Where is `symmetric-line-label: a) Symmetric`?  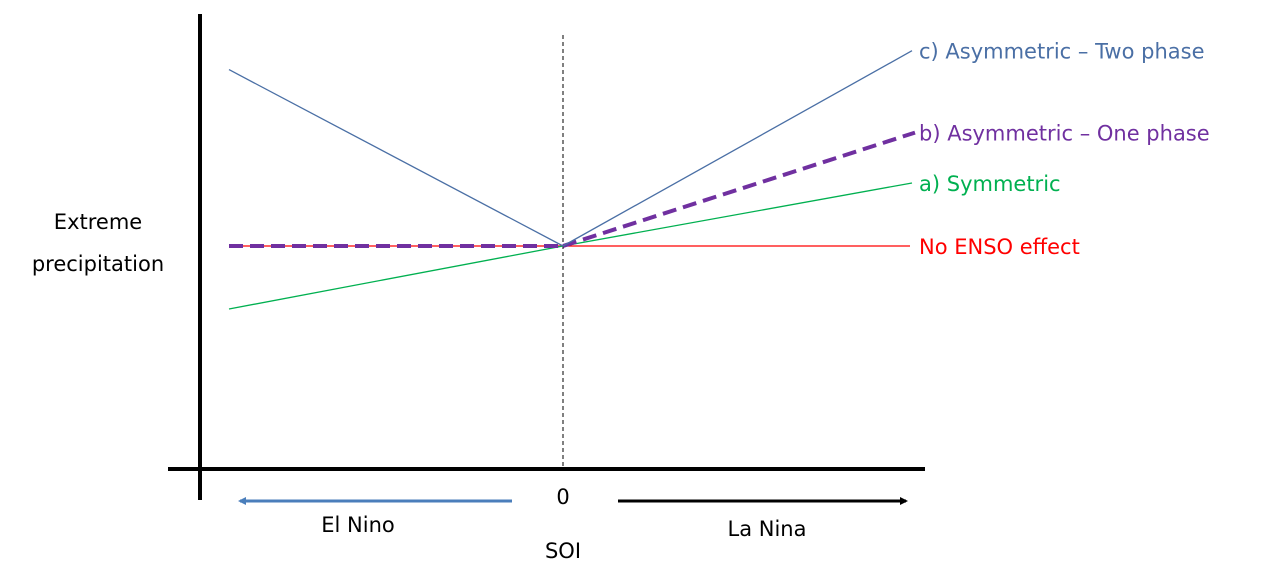 symmetric-line-label: a) Symmetric is located at coordinates (990, 184).